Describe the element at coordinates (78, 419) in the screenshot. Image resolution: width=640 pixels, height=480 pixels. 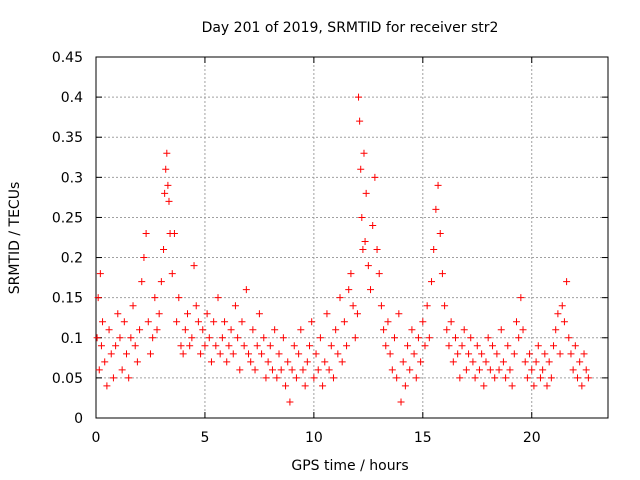
I see `y-tick-label: 0` at that location.